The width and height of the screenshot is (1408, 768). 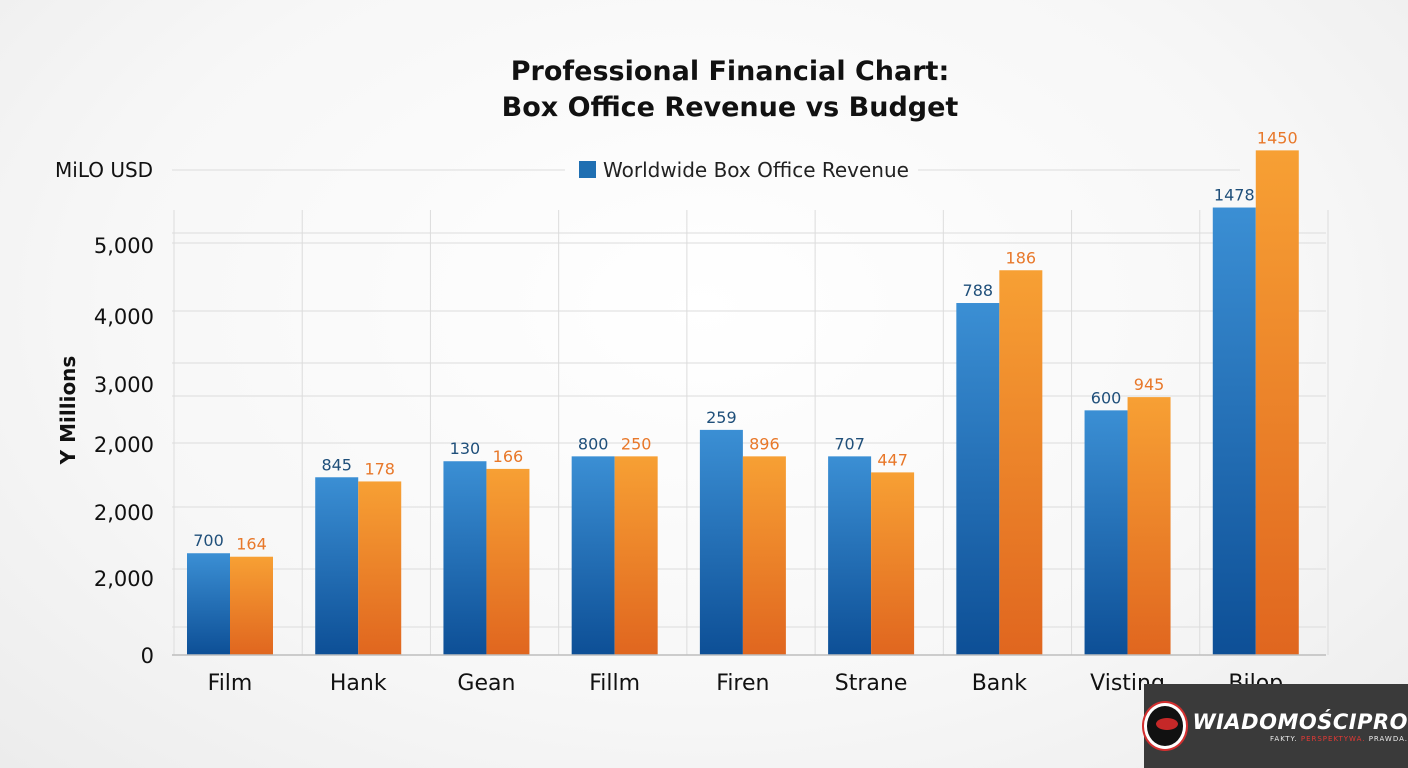 What do you see at coordinates (380, 568) in the screenshot?
I see `bar-orange-hank` at bounding box center [380, 568].